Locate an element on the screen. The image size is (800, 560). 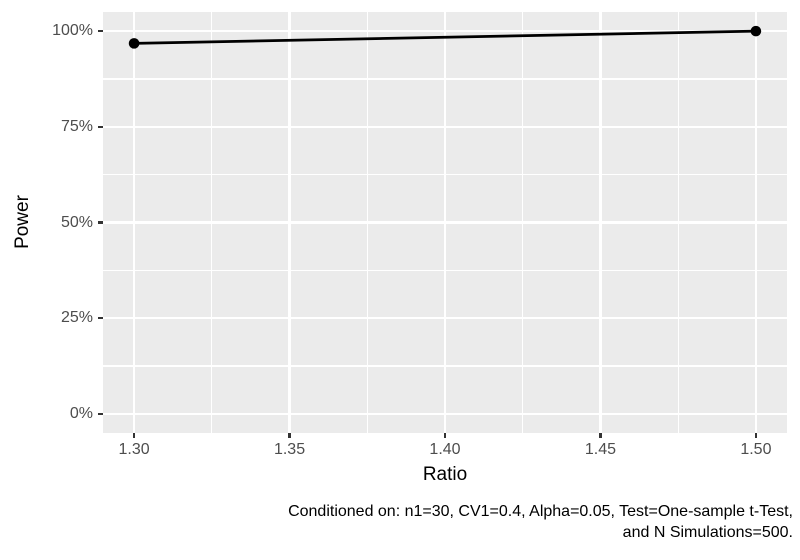
x-tick-label: 1.50 is located at coordinates (756, 449).